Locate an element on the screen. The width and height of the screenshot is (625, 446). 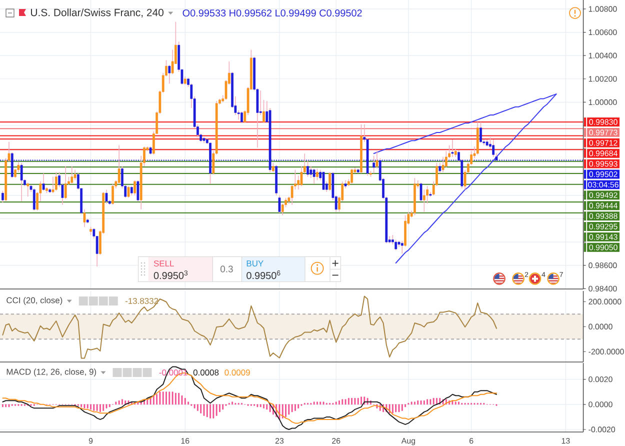
annotation: 0.0008 is located at coordinates (206, 373).